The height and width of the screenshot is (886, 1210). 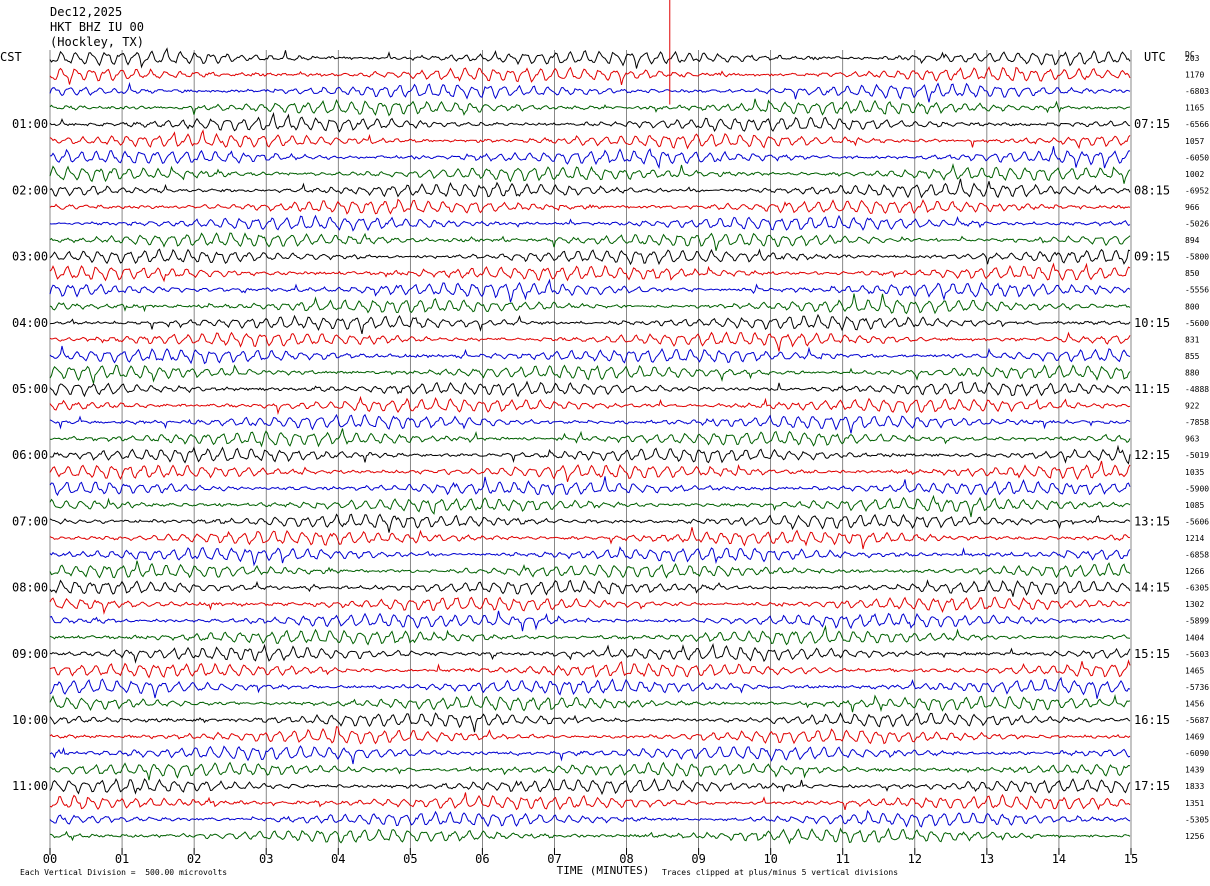 What do you see at coordinates (30, 389) in the screenshot?
I see `left-hour-label: 05:00` at bounding box center [30, 389].